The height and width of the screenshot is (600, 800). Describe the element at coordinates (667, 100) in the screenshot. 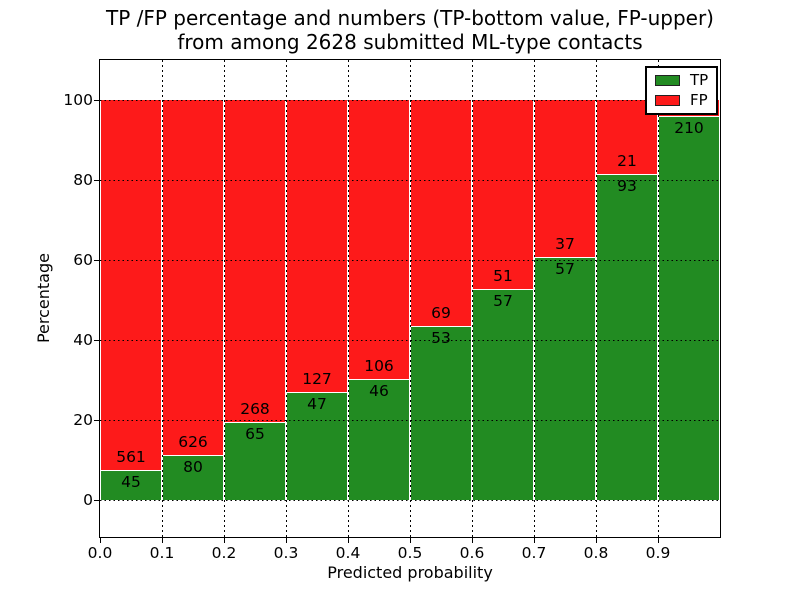

I see `fp-legend-swatch-icon` at that location.